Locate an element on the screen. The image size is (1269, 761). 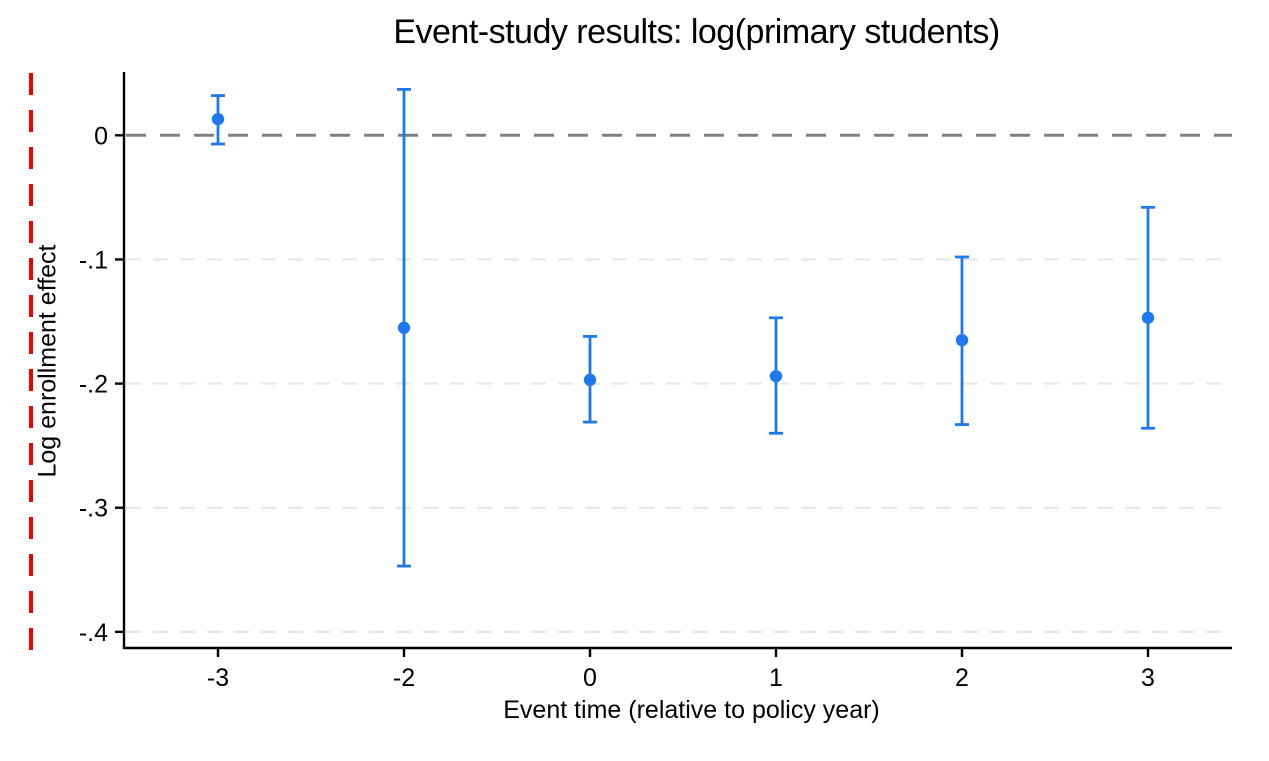
y-tick-label: -.4 is located at coordinates (93, 633).